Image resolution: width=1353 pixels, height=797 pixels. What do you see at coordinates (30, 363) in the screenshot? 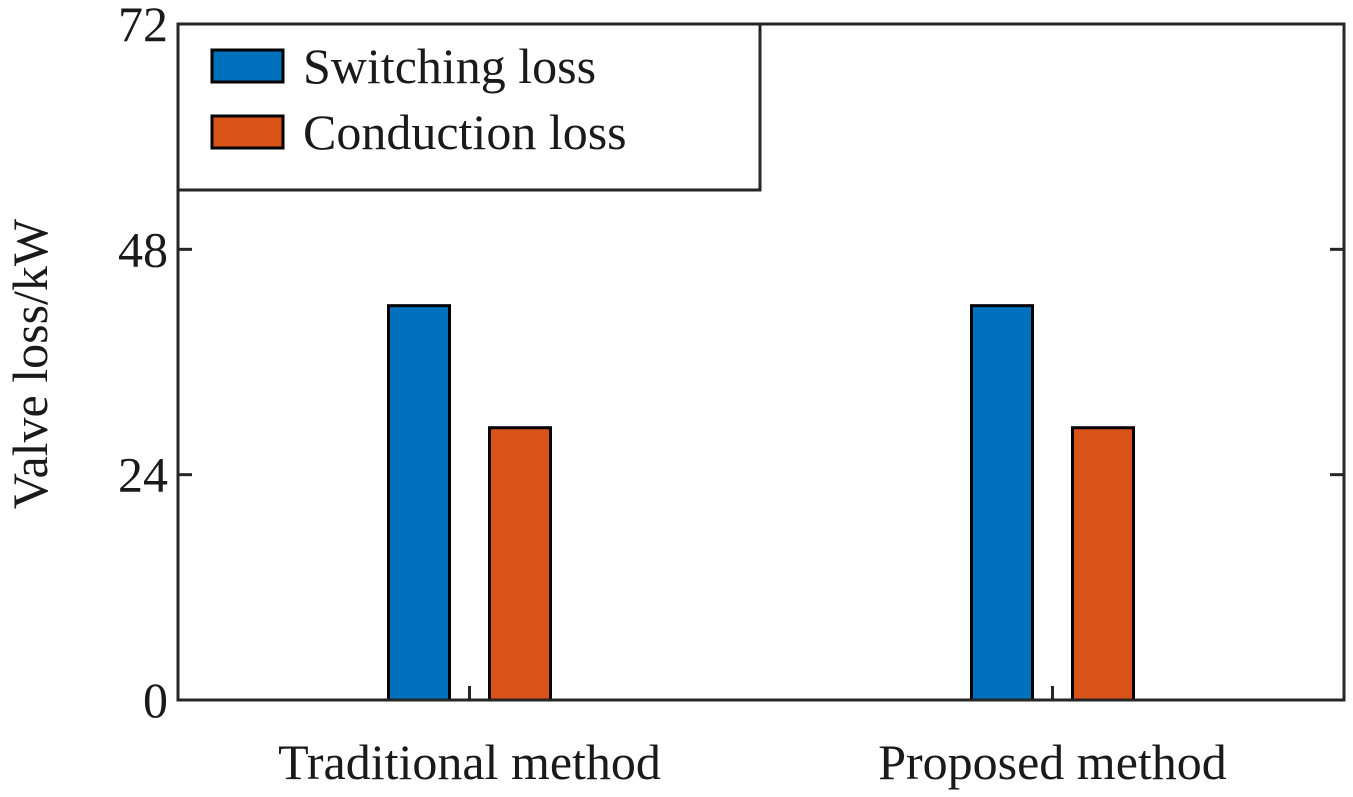
I see `y-axis-title: Valve loss/kW` at bounding box center [30, 363].